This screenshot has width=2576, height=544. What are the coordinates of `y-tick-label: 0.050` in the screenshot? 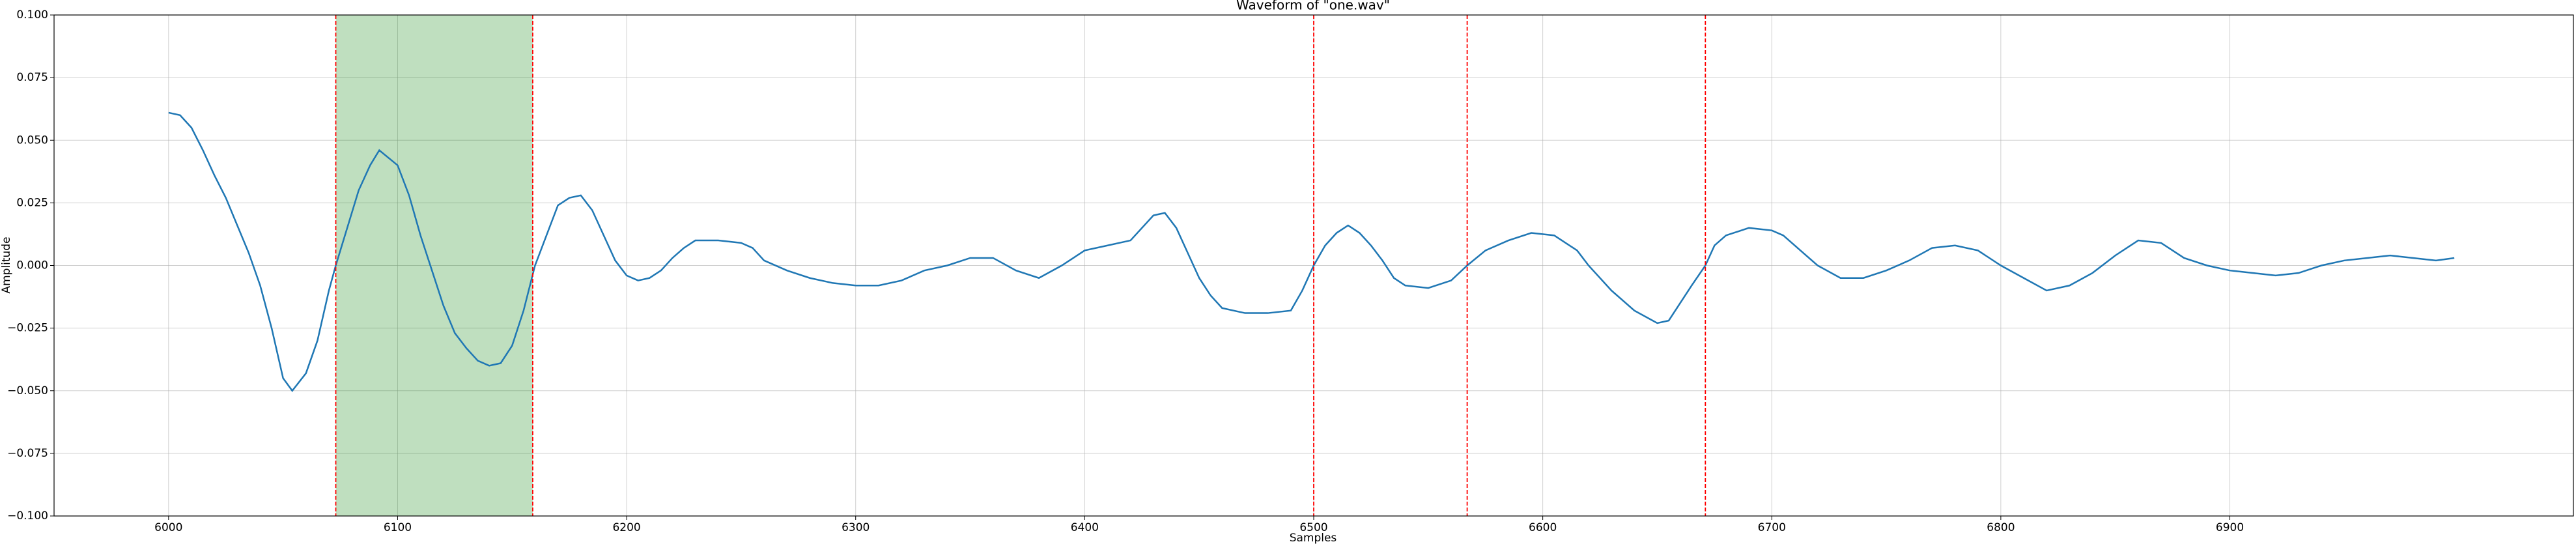 It's located at (32, 140).